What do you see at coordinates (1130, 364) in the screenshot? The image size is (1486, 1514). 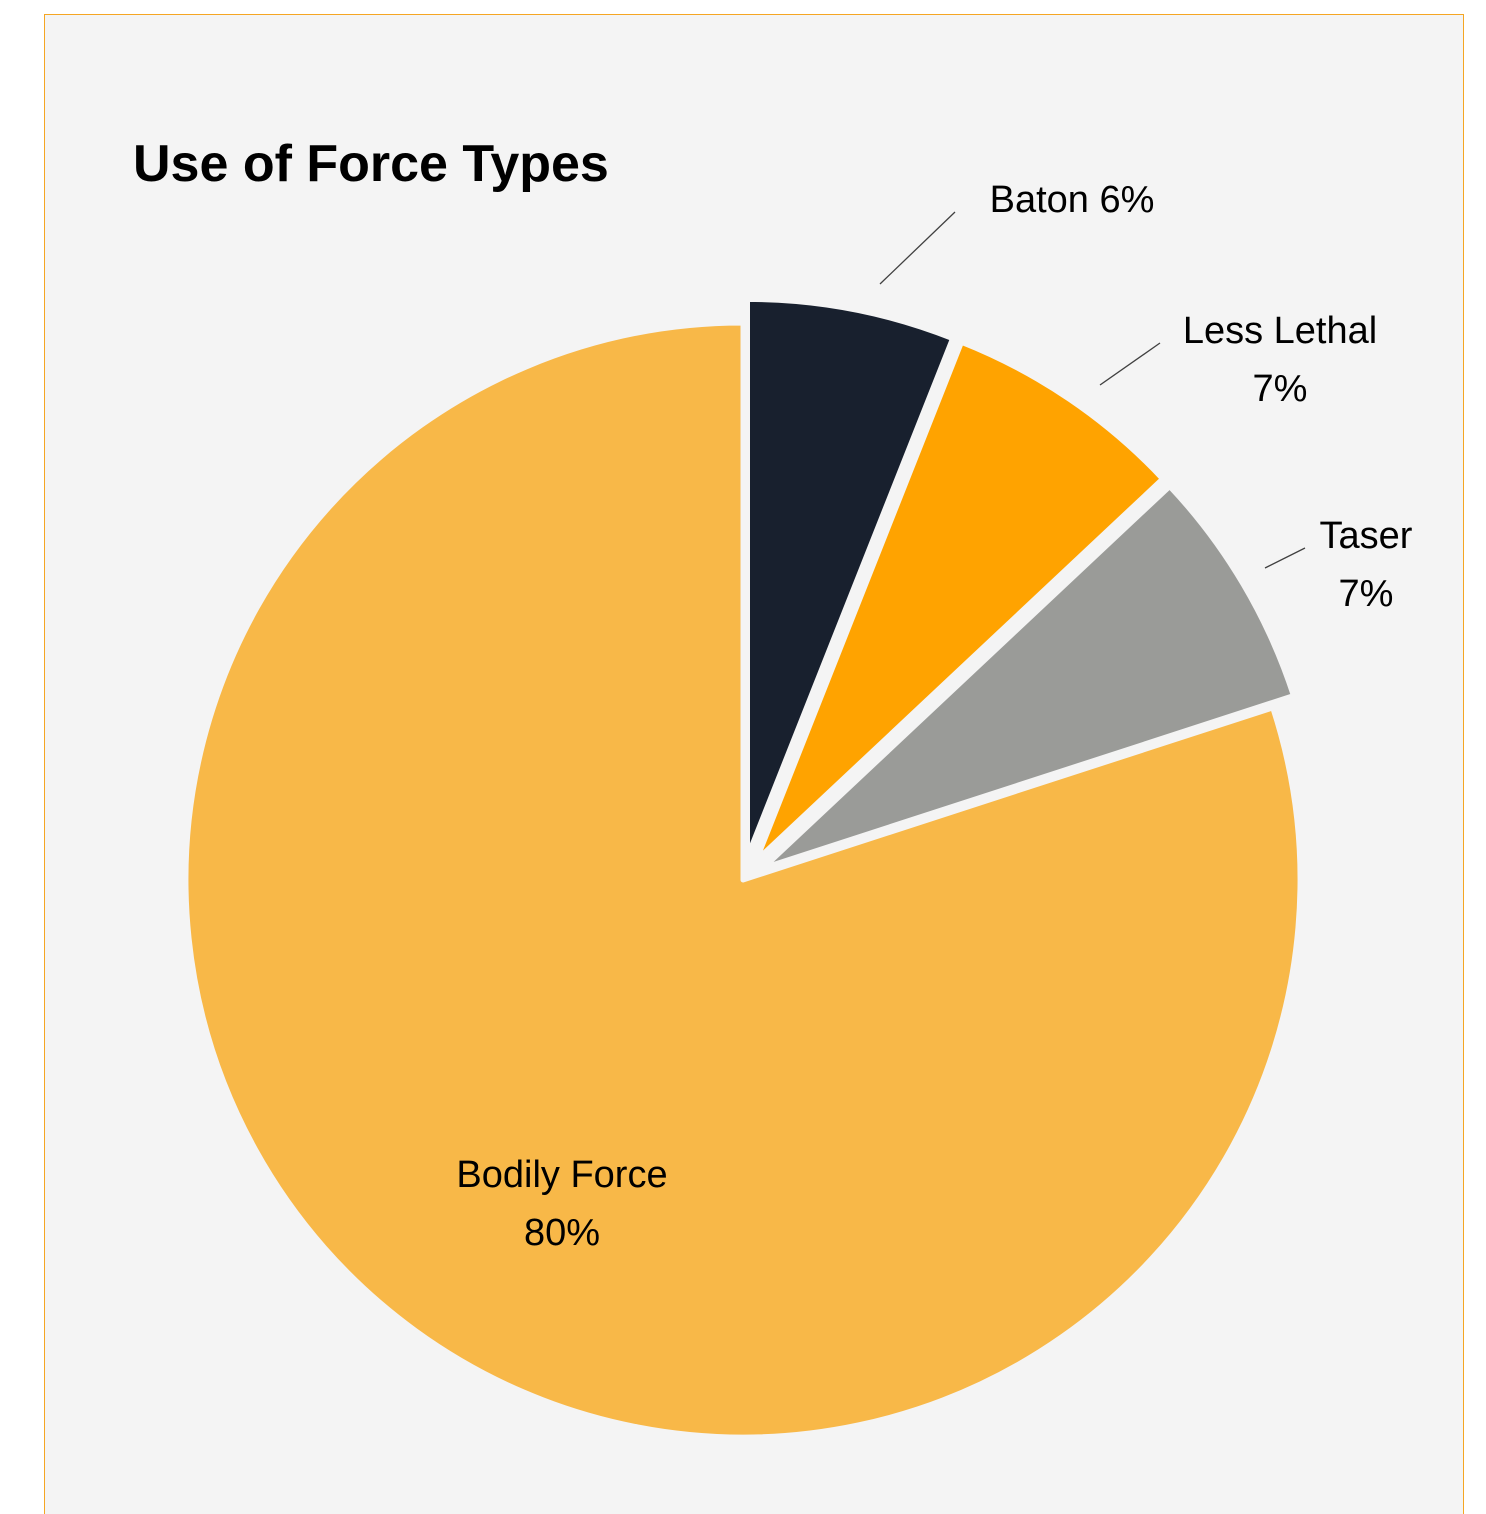 I see `leader-line-less-lethal` at bounding box center [1130, 364].